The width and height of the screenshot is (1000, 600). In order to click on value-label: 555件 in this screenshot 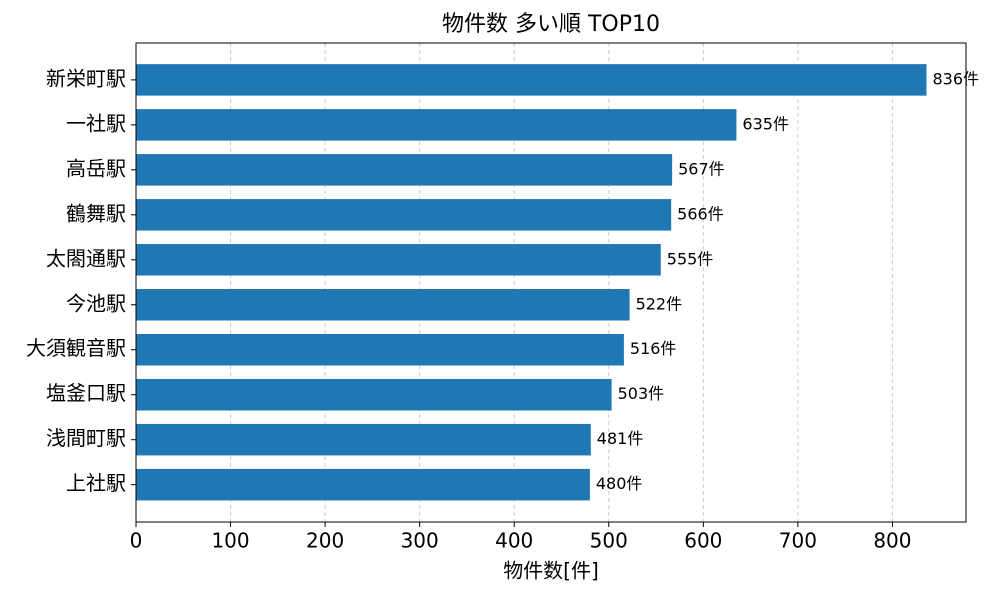, I will do `click(690, 258)`.